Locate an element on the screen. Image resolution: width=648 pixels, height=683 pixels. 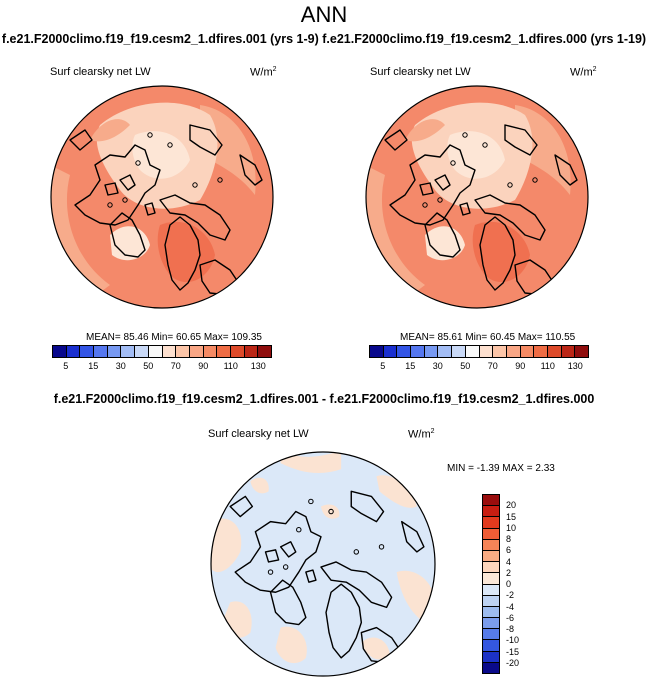
right-polar-map is located at coordinates (477, 197).